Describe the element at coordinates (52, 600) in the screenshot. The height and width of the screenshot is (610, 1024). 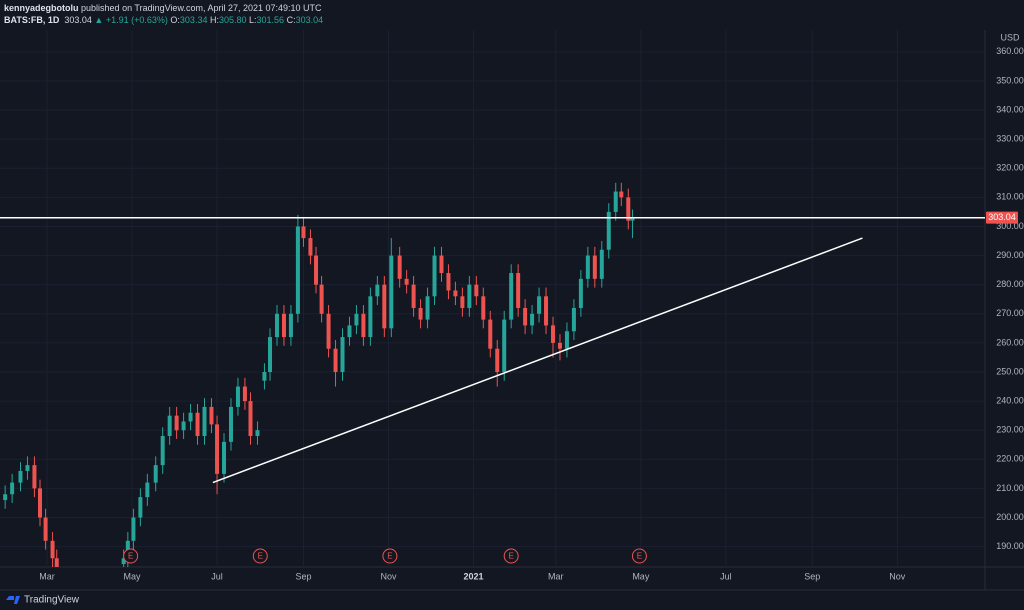
I see `brand: TradingView` at that location.